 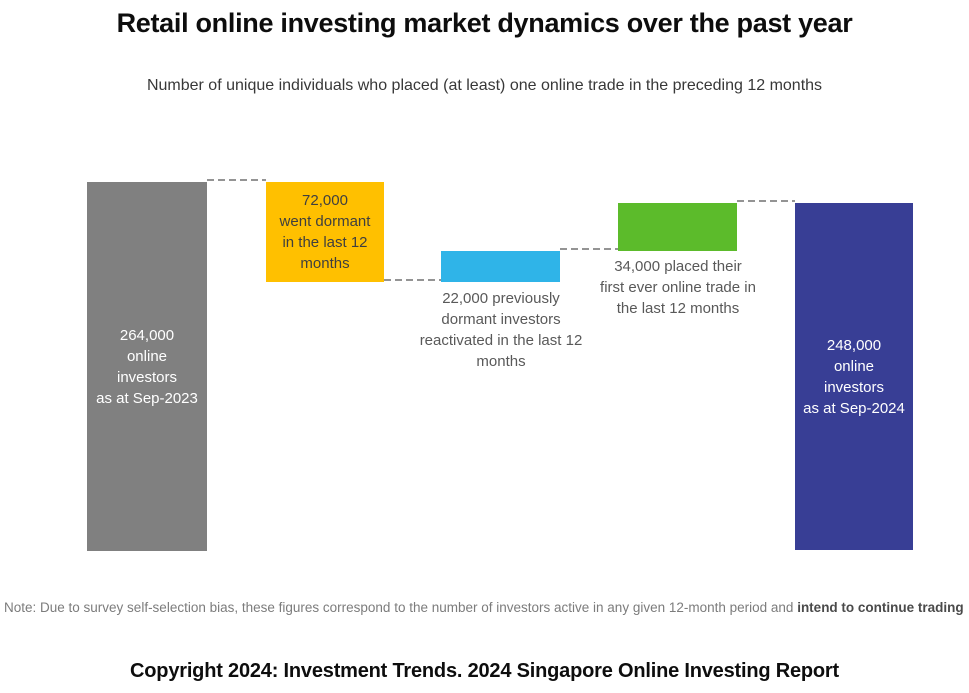 I want to click on bar-label-investors-sep-2024: 248,000 online investors as at Sep-2024, so click(x=854, y=376).